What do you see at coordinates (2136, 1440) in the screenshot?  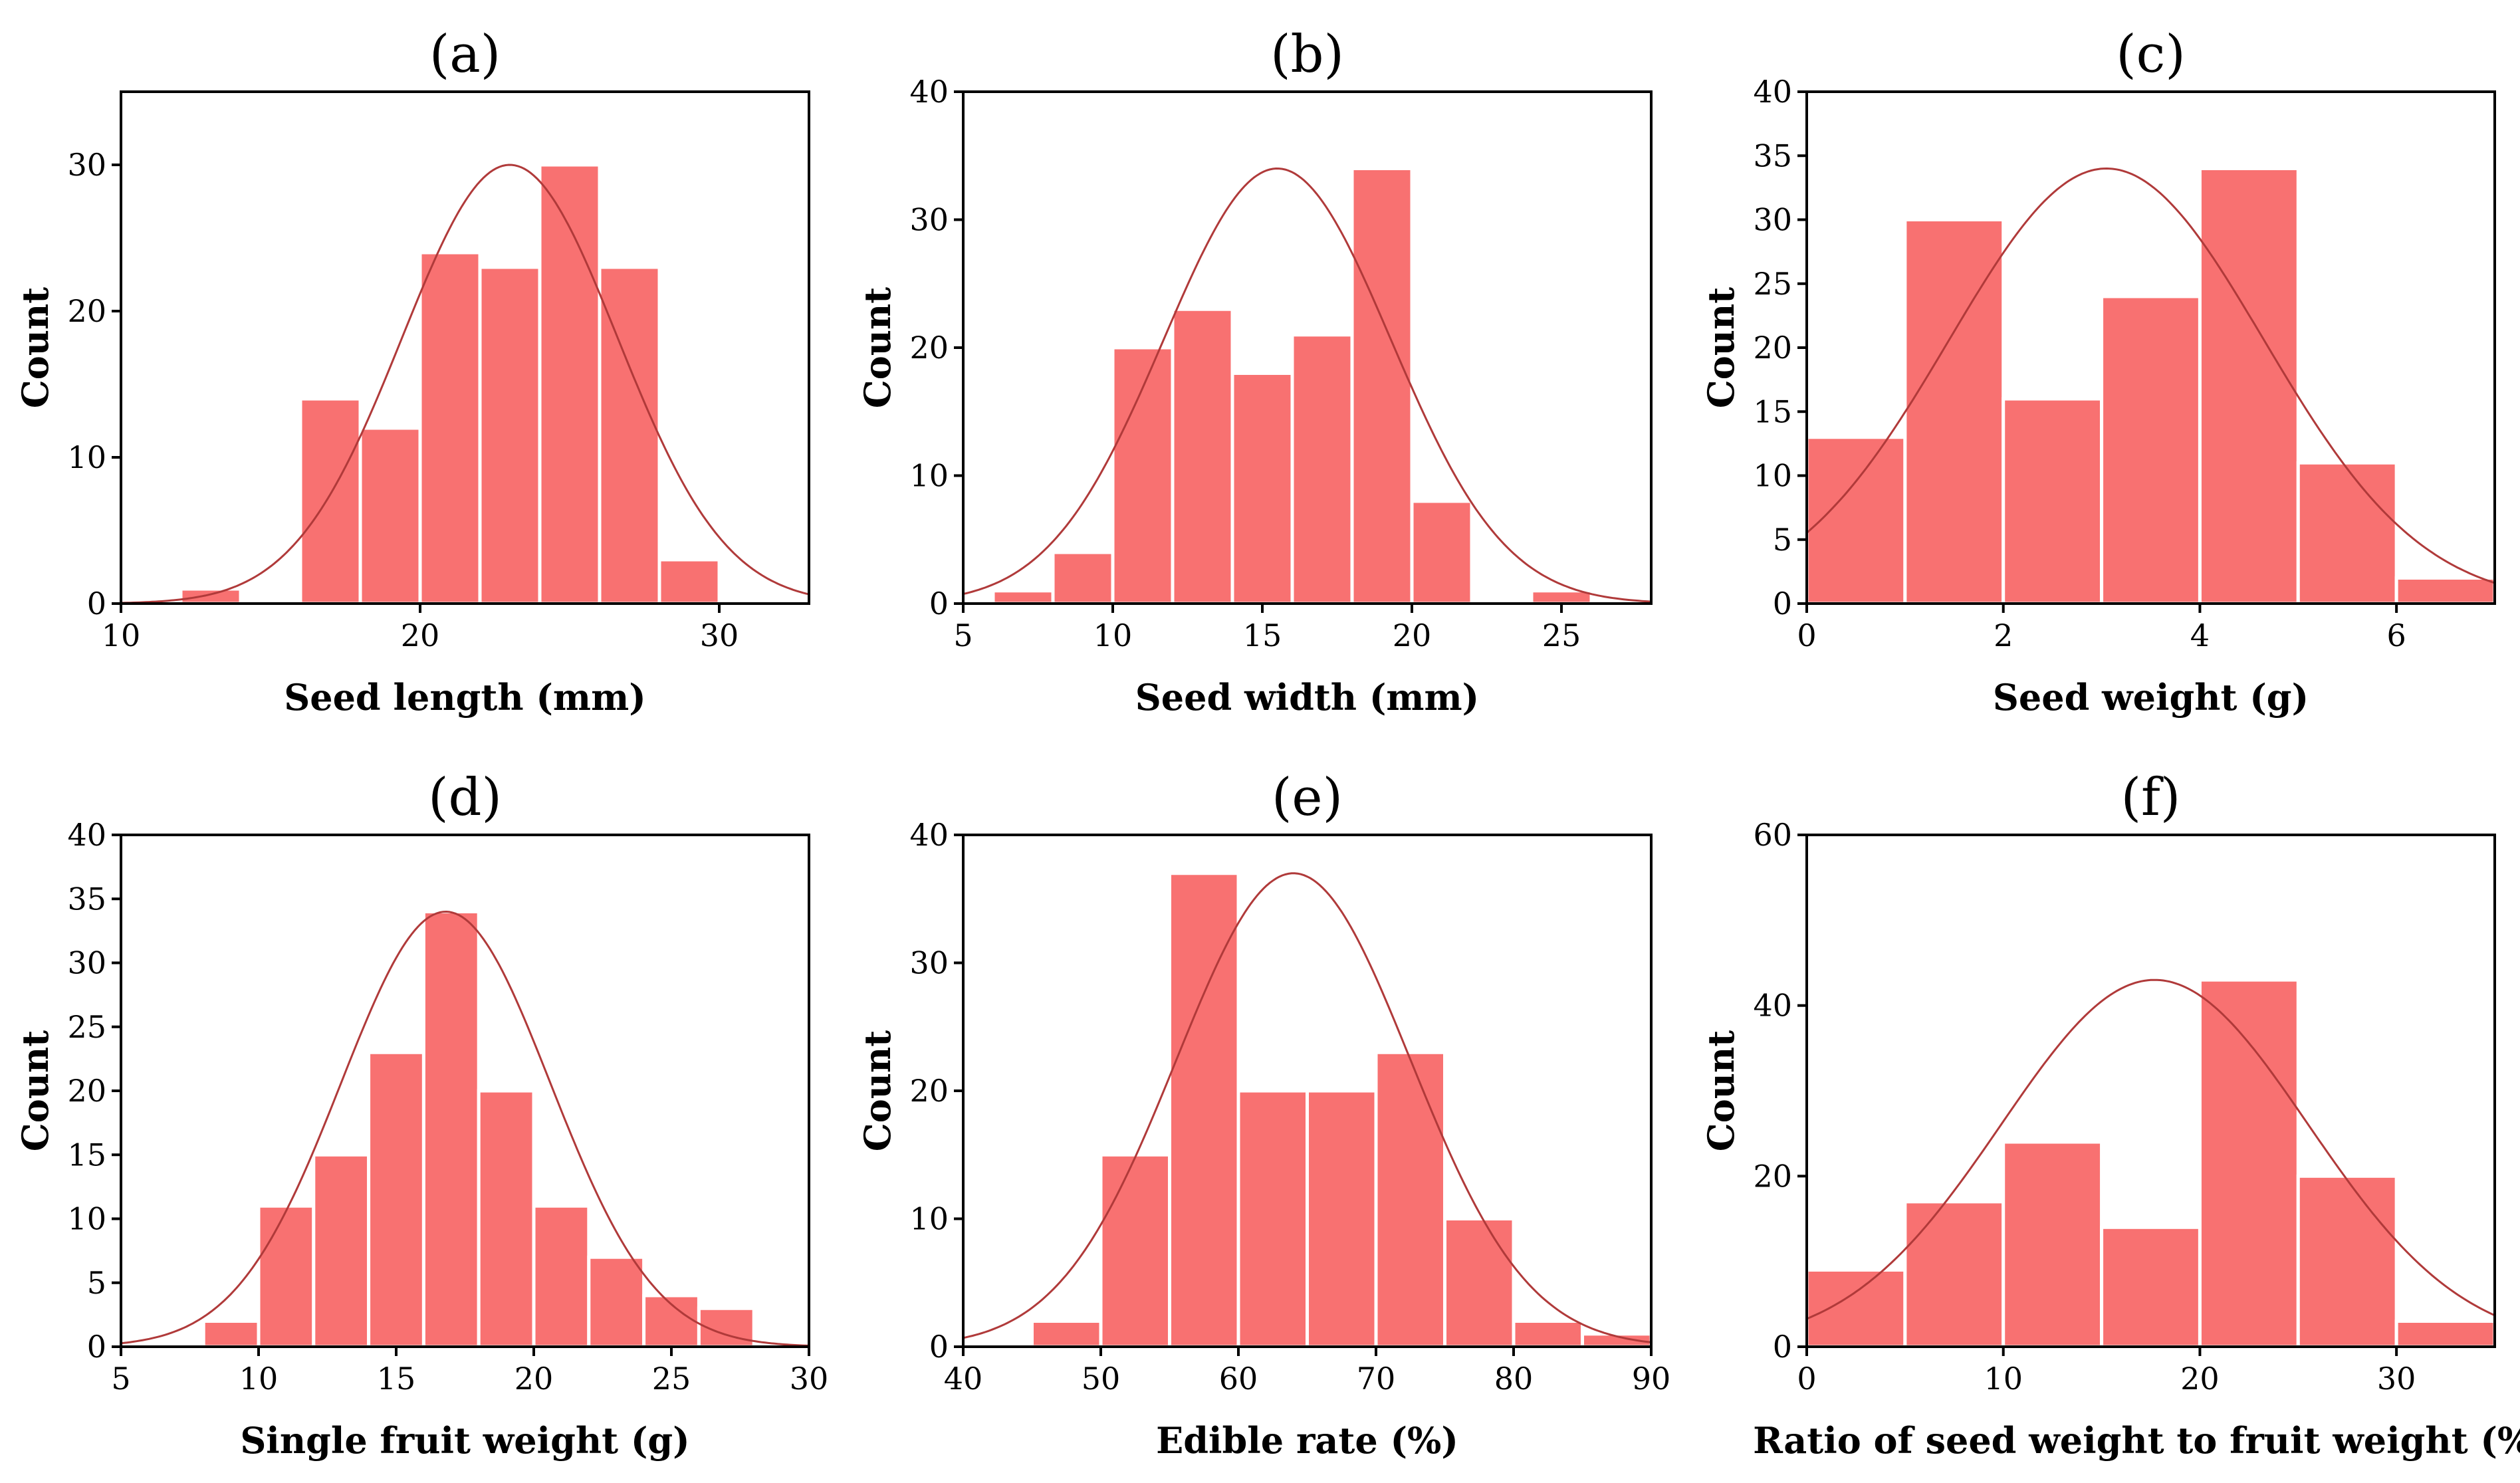 I see `x-axis-label: Ratio of seed weight to fruit weight (%)` at bounding box center [2136, 1440].